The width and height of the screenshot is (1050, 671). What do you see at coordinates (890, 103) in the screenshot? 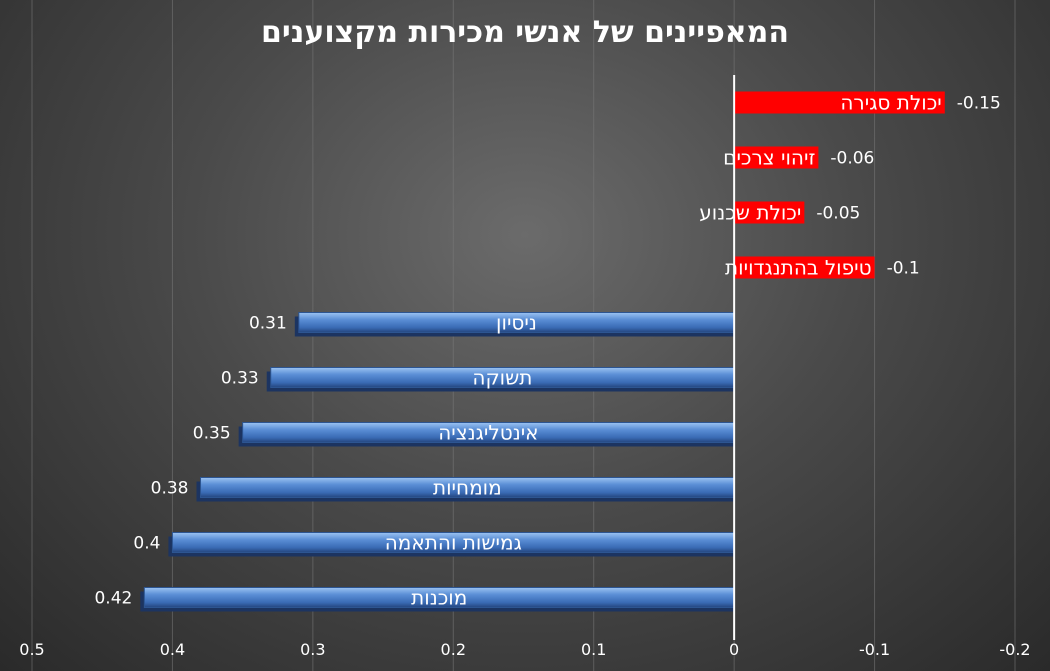
I see `bar-category-label: יכולת סגירה` at bounding box center [890, 103].